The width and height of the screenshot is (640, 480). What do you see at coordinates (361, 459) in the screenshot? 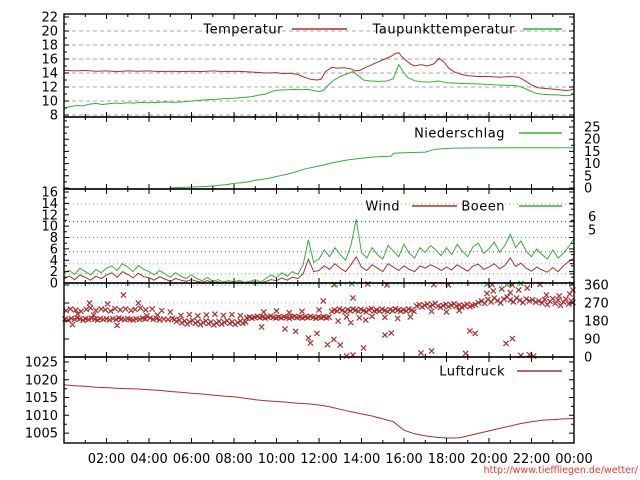
I see `x-axis-tick-label: 14:00` at bounding box center [361, 459].